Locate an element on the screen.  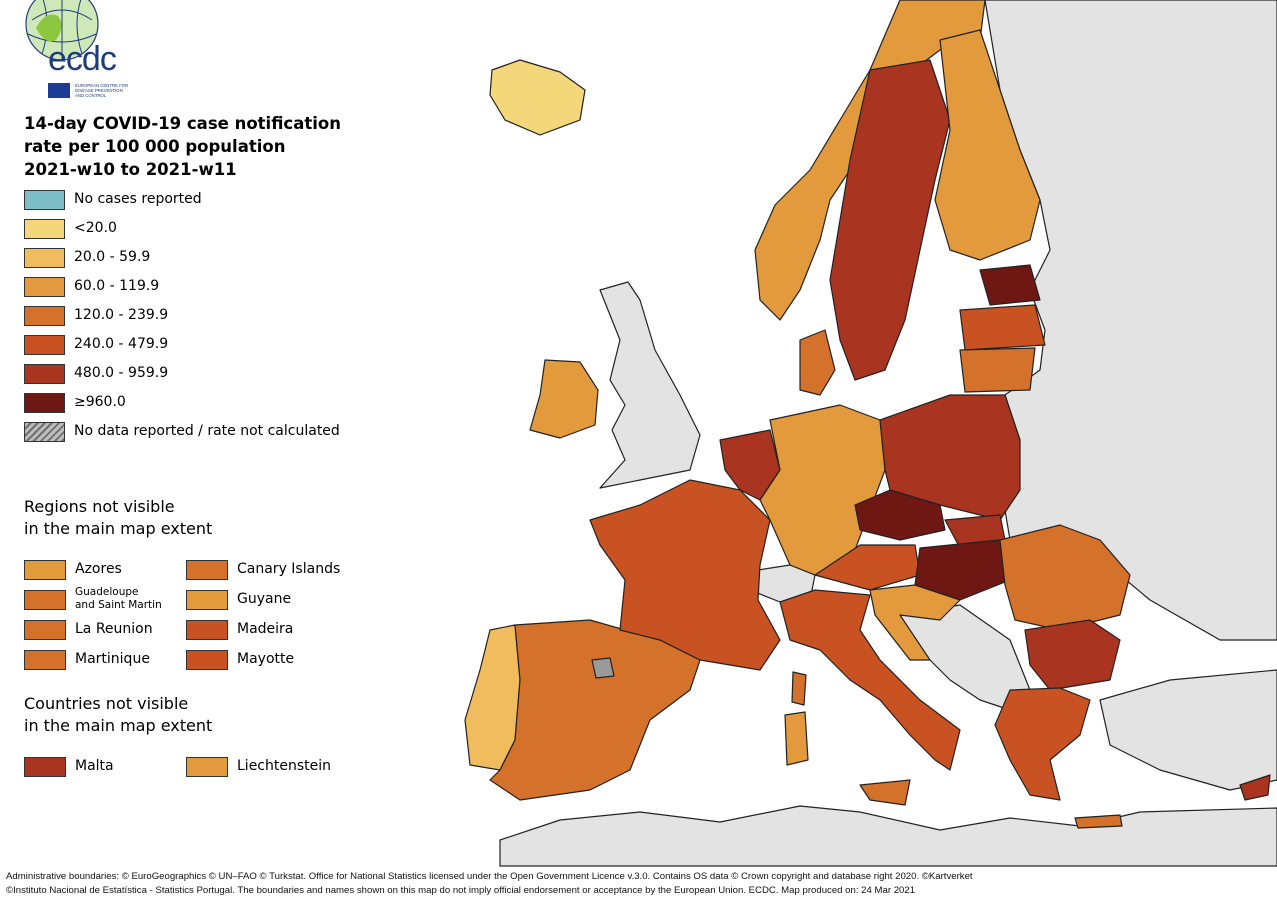
globe-icon is located at coordinates (62, 30).